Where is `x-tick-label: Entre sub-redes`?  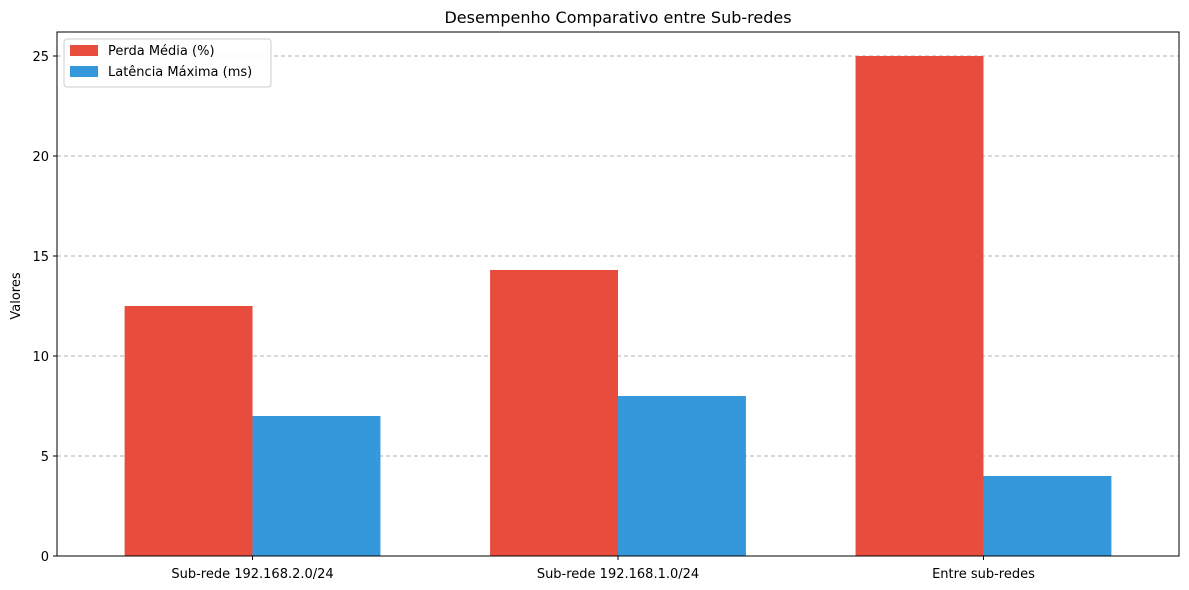
x-tick-label: Entre sub-redes is located at coordinates (983, 574).